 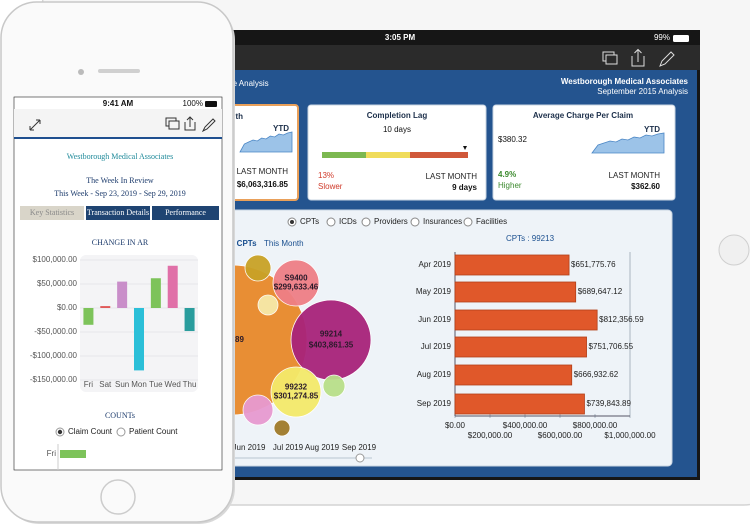 What do you see at coordinates (55, 331) in the screenshot?
I see `y-tick-label: -$50,000.00` at bounding box center [55, 331].